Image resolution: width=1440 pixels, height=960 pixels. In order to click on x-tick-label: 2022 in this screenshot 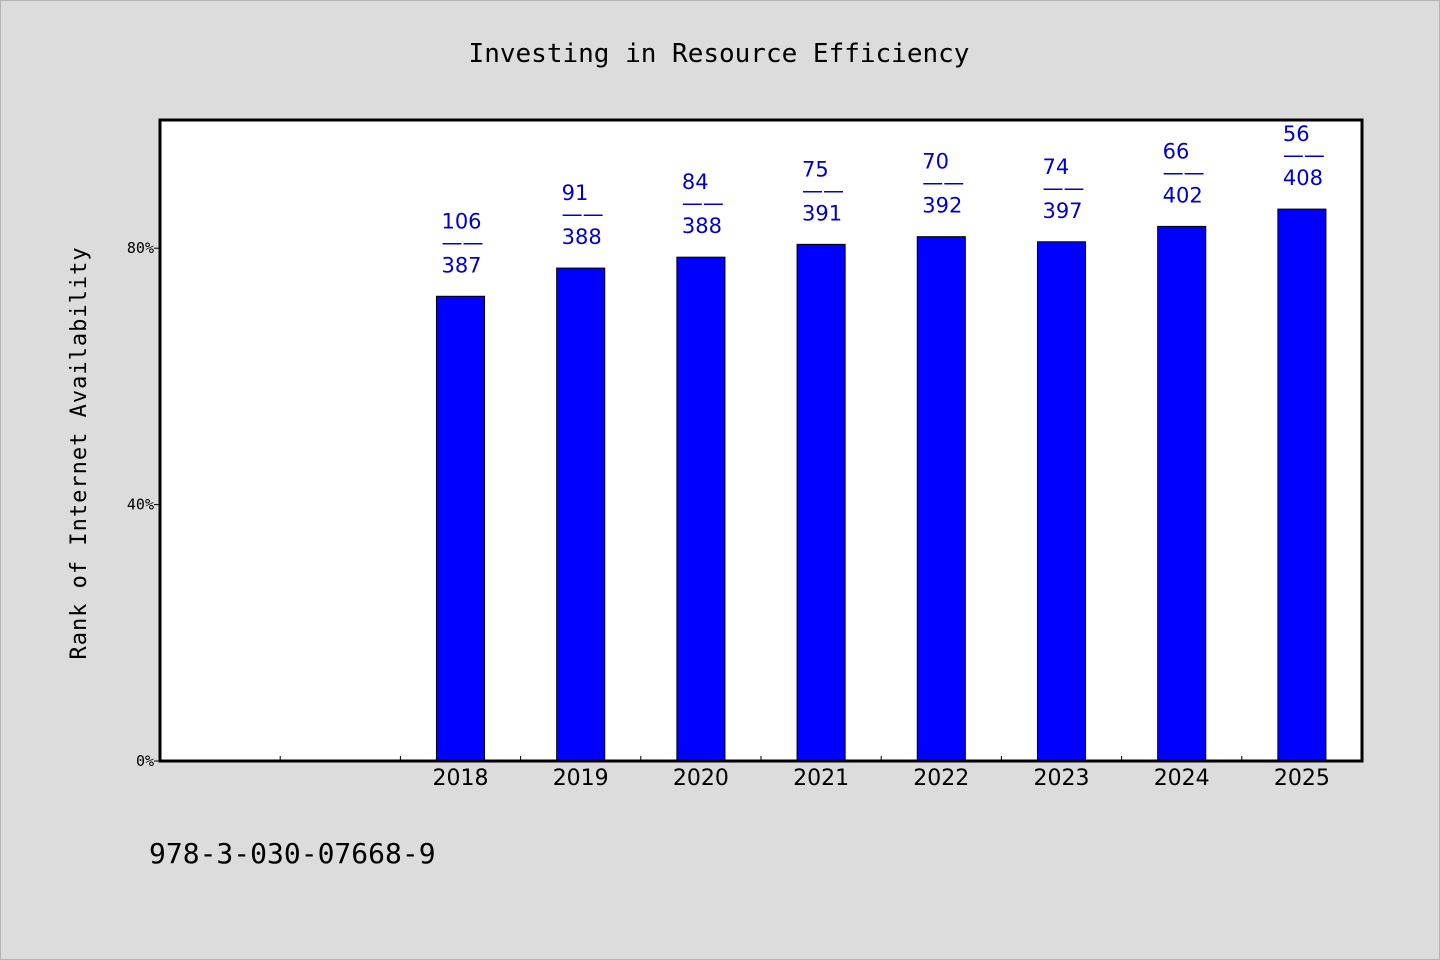, I will do `click(941, 778)`.